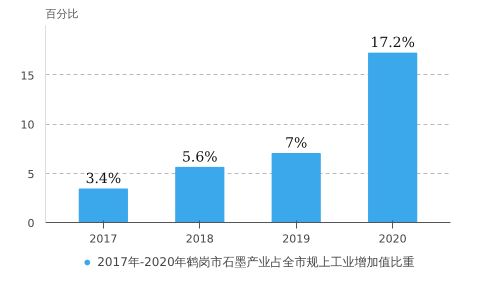  What do you see at coordinates (296, 144) in the screenshot?
I see `text: 7%` at bounding box center [296, 144].